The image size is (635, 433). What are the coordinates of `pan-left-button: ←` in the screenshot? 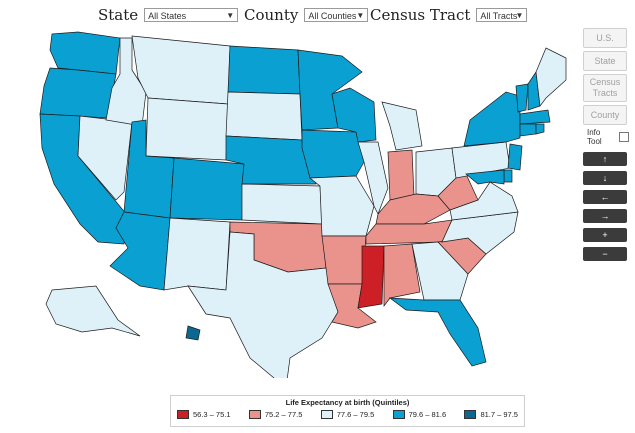 It's located at (605, 197).